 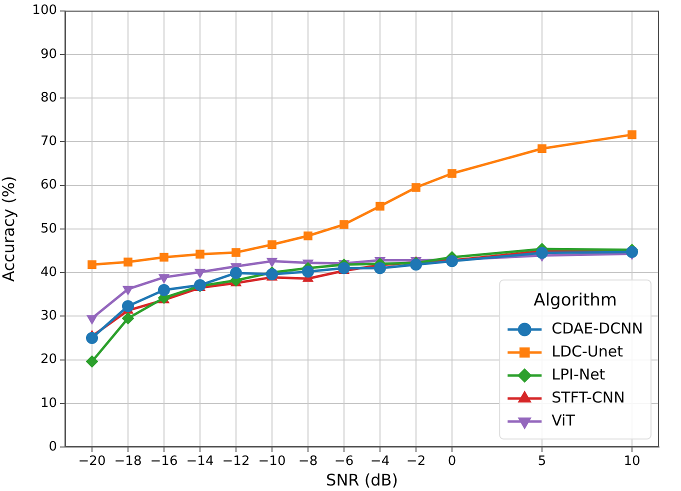 I want to click on y-tick-label: 40, so click(x=48, y=272).